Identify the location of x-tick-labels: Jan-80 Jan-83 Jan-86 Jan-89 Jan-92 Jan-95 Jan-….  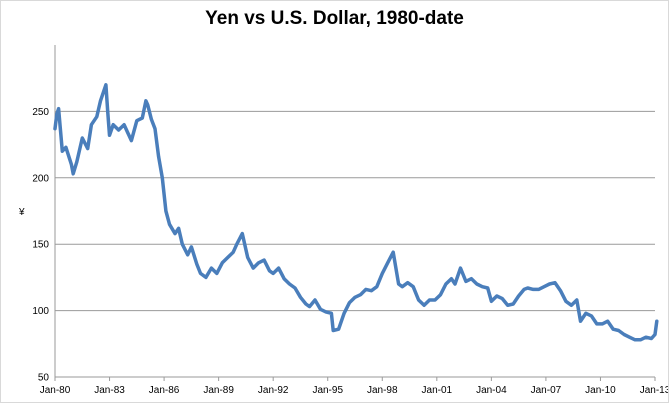
(354, 386).